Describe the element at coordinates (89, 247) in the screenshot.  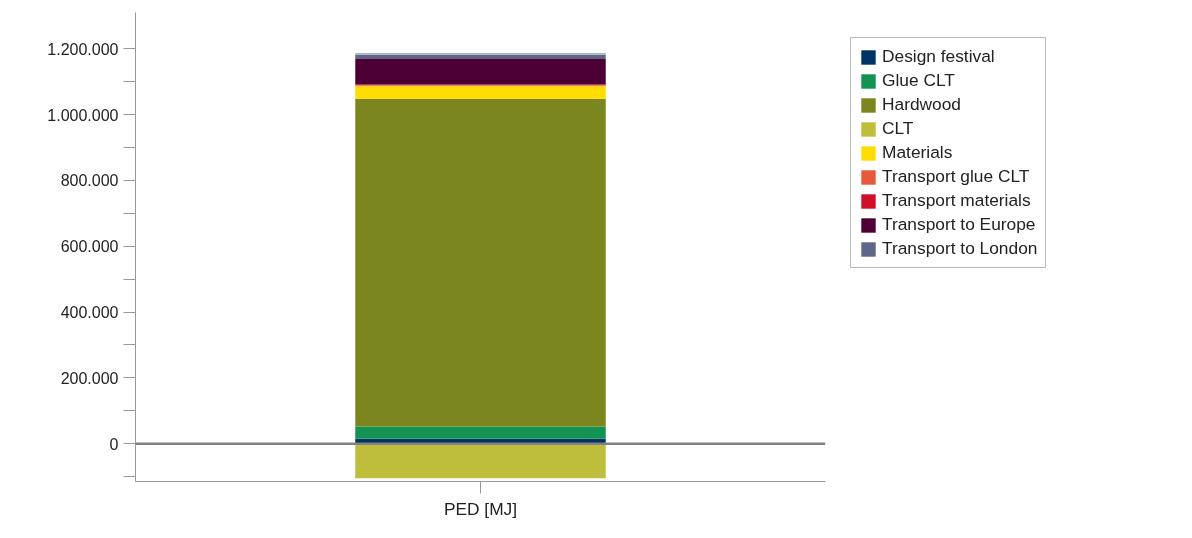
I see `y-tick-label: 600.000` at that location.